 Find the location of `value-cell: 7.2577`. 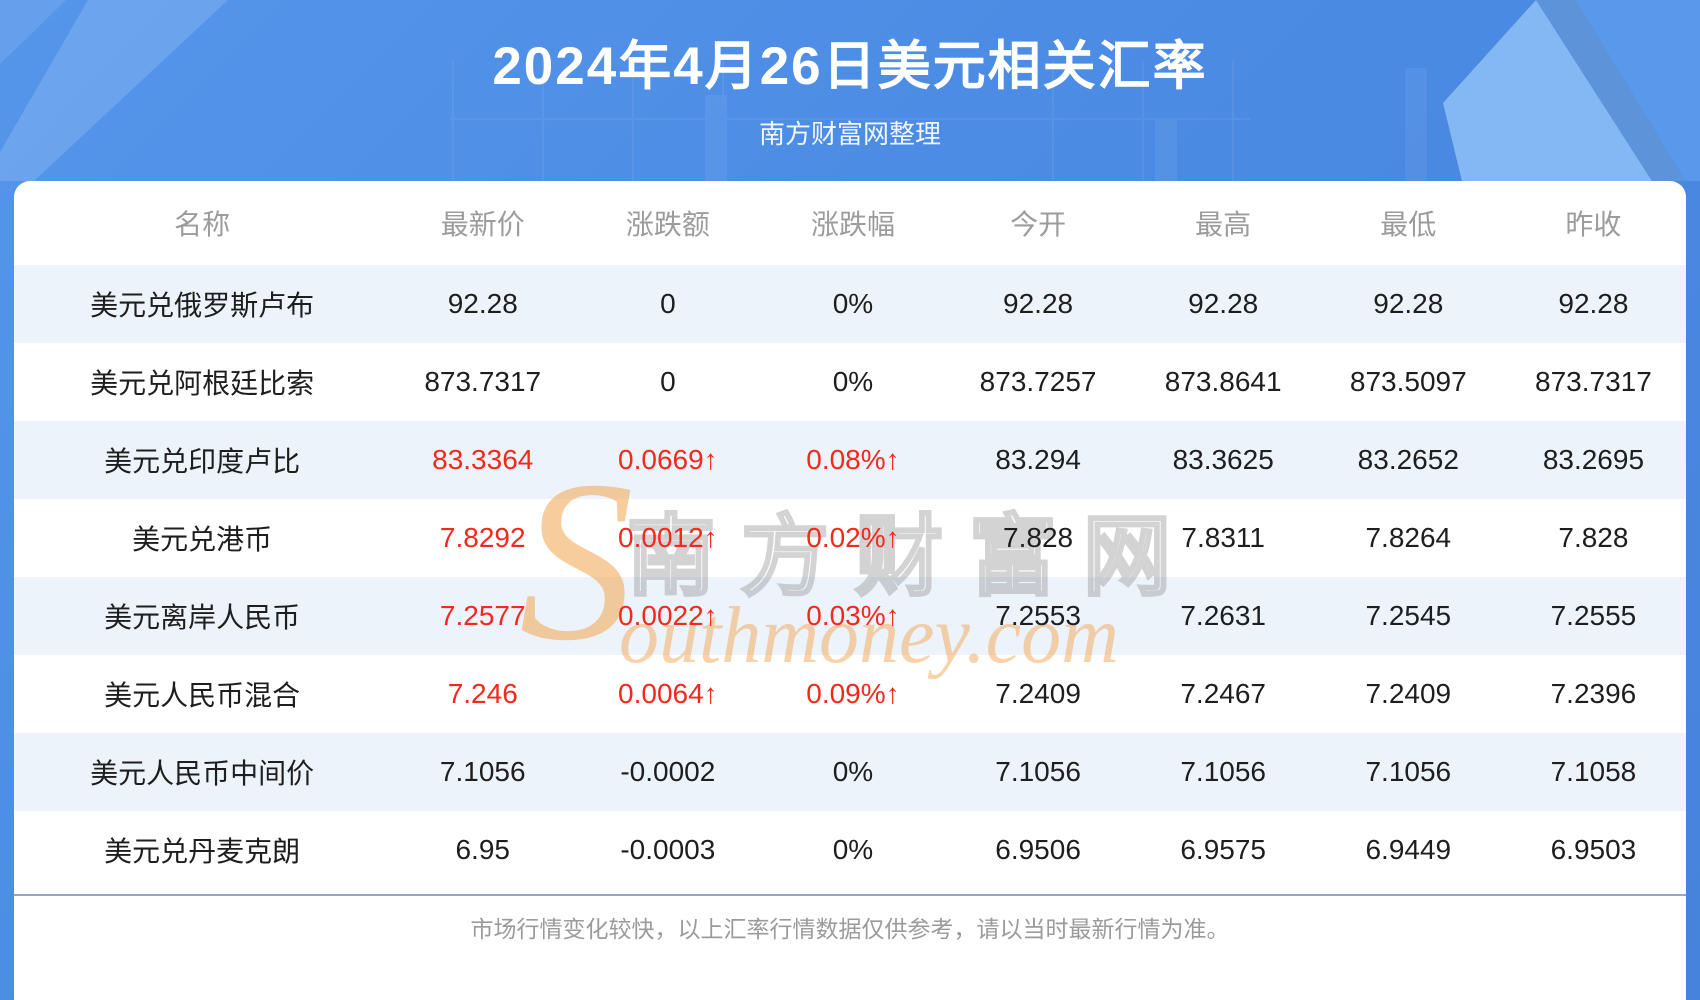

value-cell: 7.2577 is located at coordinates (482, 615).